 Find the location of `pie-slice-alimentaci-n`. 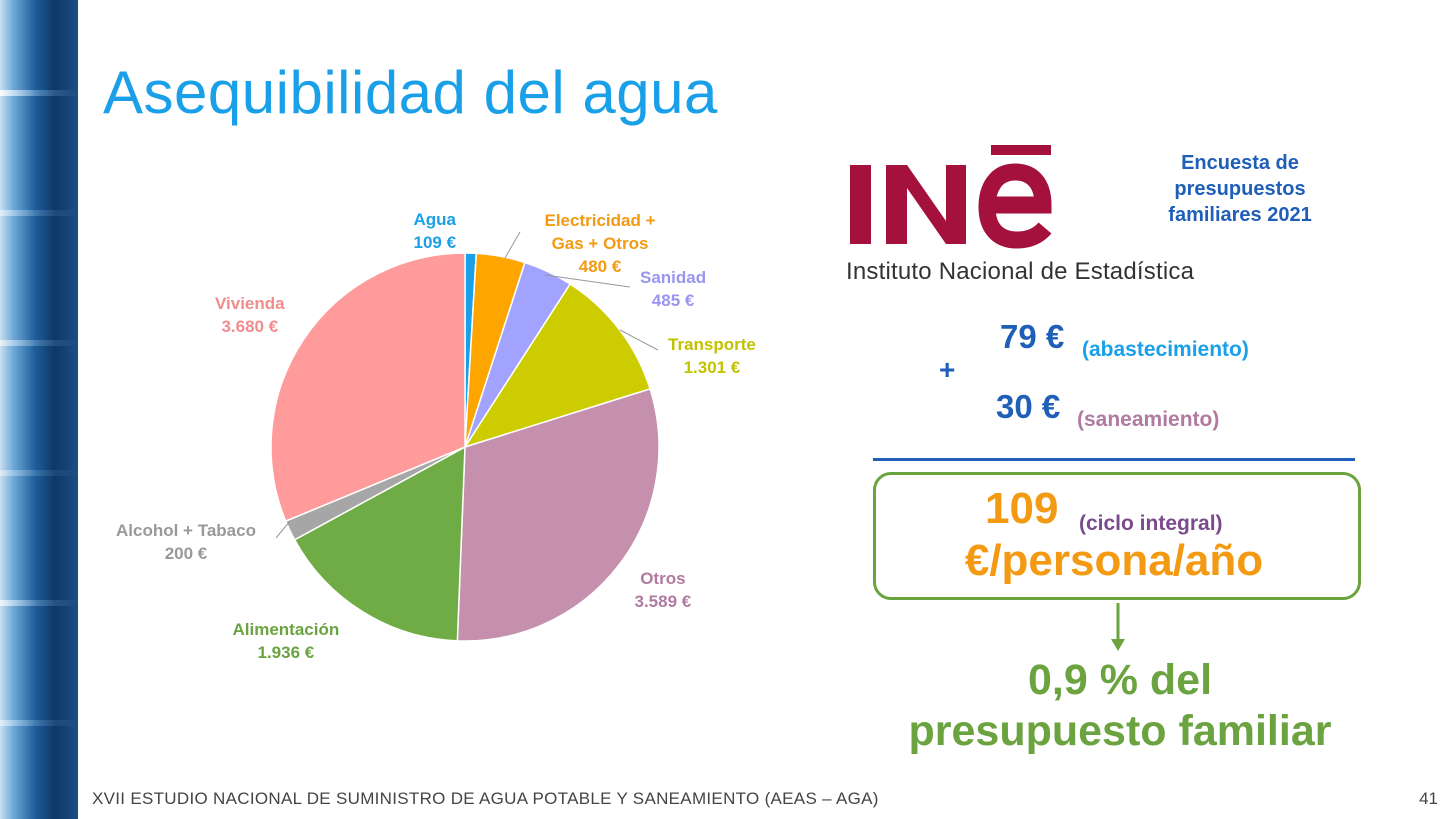

pie-slice-alimentaci-n is located at coordinates (379, 543).